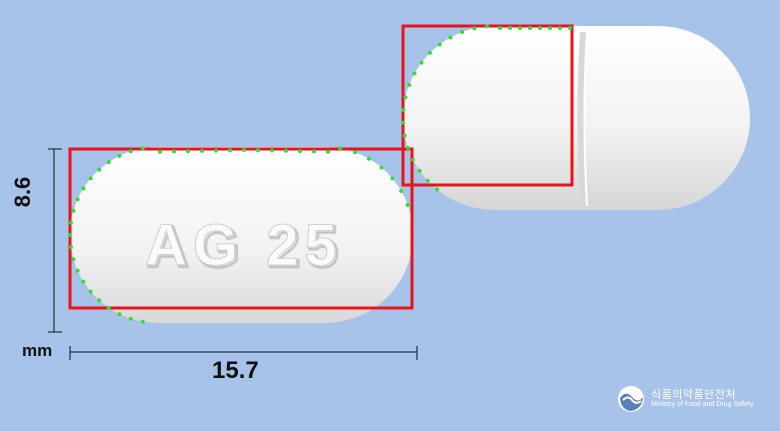 This screenshot has width=780, height=431. What do you see at coordinates (693, 395) in the screenshot?
I see `mfds-korean-name: 식품의약품안전처` at bounding box center [693, 395].